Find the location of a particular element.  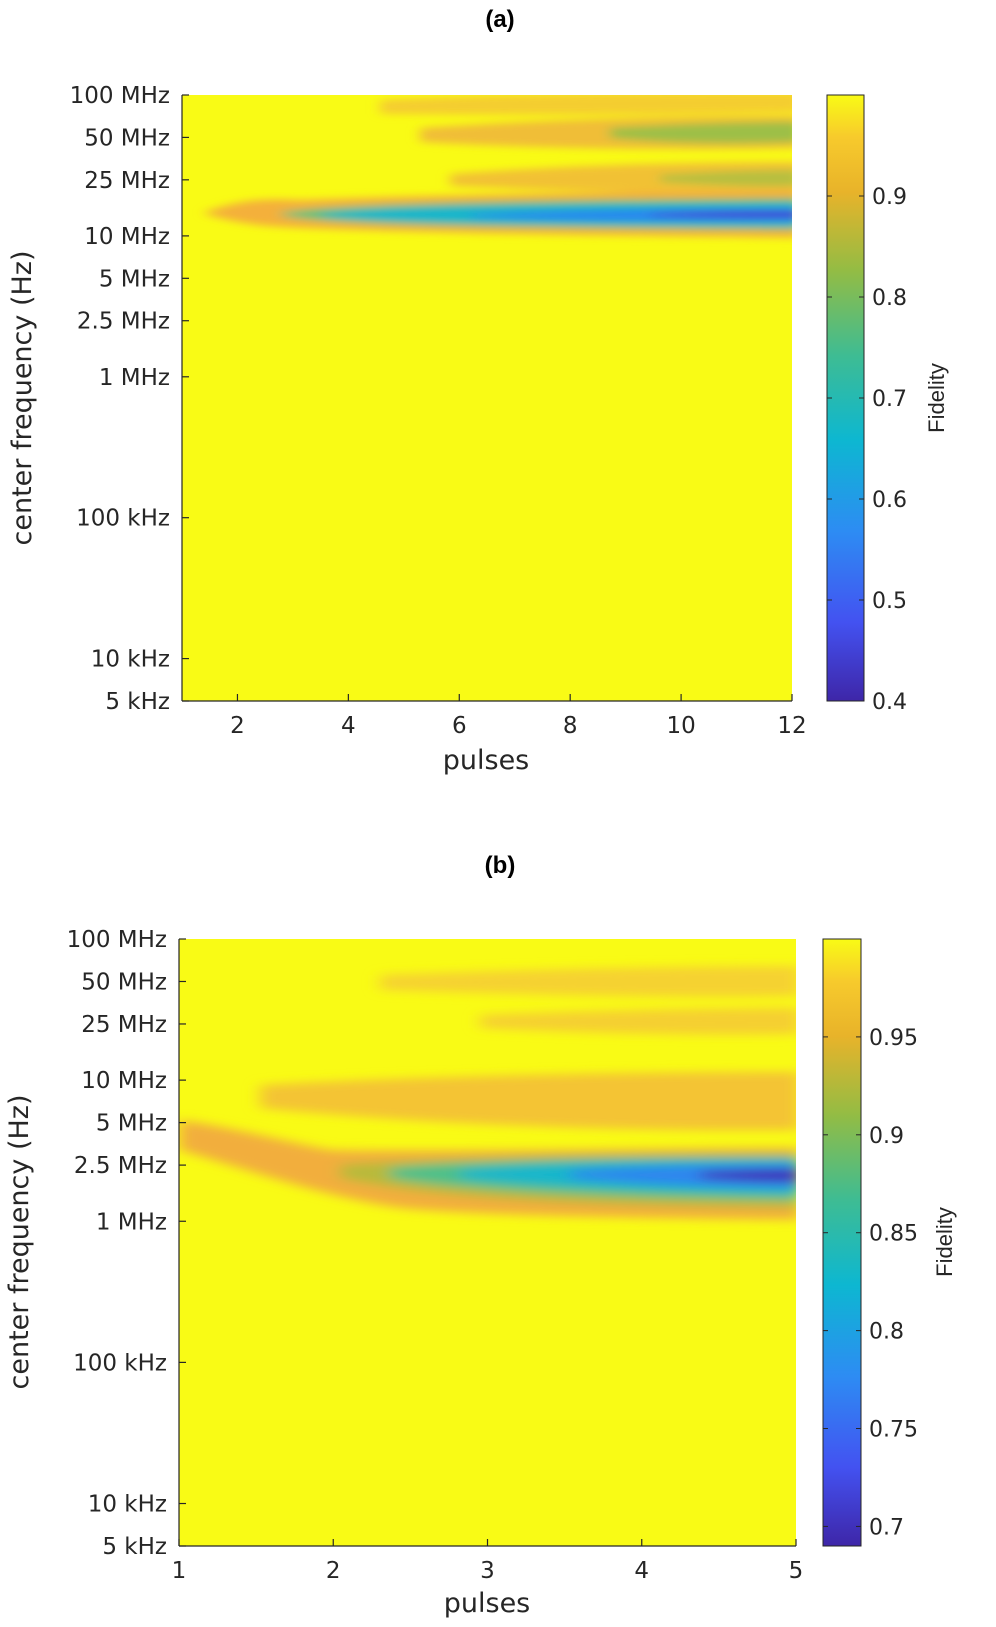

panel-b-x-tick-label: 3 is located at coordinates (487, 1571).